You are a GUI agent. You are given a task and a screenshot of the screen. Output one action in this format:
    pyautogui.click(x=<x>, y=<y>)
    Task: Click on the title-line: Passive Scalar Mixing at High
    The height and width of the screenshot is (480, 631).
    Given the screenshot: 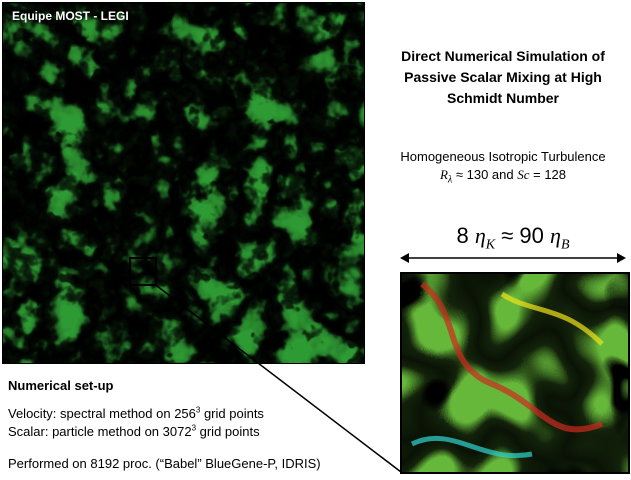 What is the action you would take?
    pyautogui.click(x=503, y=77)
    